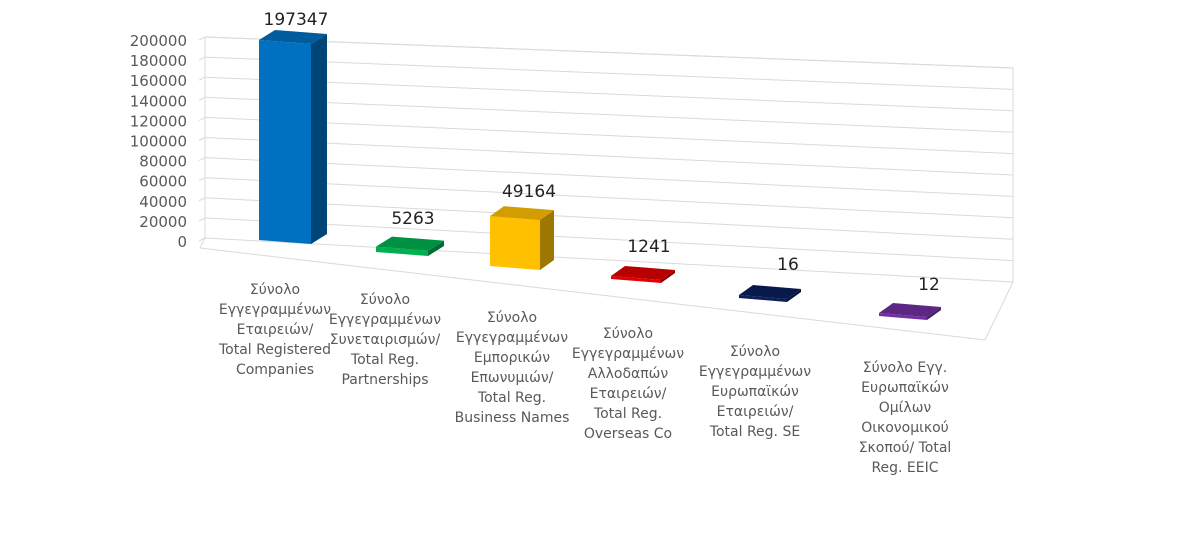 The width and height of the screenshot is (1200, 536). Describe the element at coordinates (905, 428) in the screenshot. I see `category-label-line: Οικονομικού` at that location.